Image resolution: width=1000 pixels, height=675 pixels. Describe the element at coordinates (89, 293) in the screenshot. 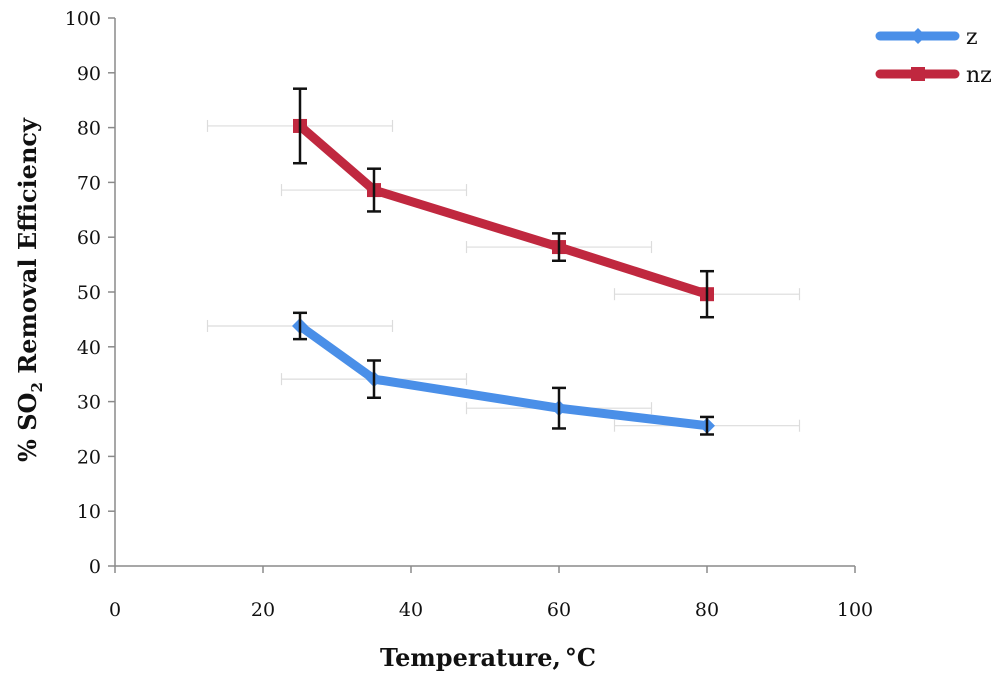

I see `y-tick-label: 50` at that location.